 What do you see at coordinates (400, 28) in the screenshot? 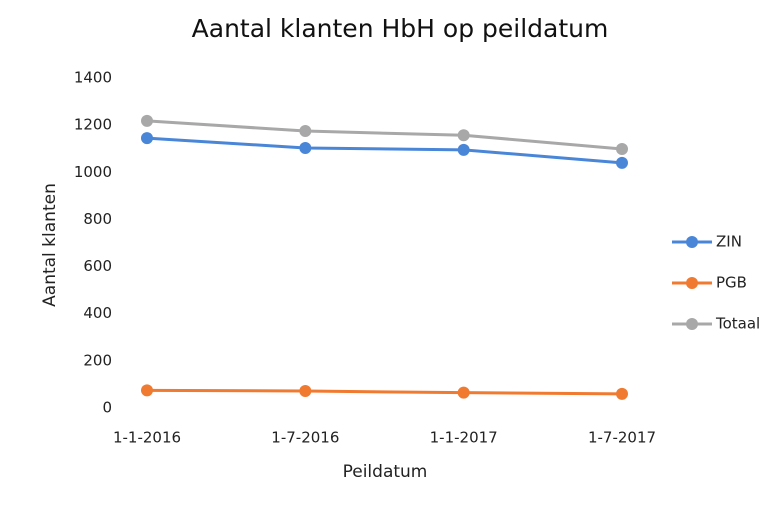
I see `chart-title: Aantal klanten HbH op peildatum` at bounding box center [400, 28].